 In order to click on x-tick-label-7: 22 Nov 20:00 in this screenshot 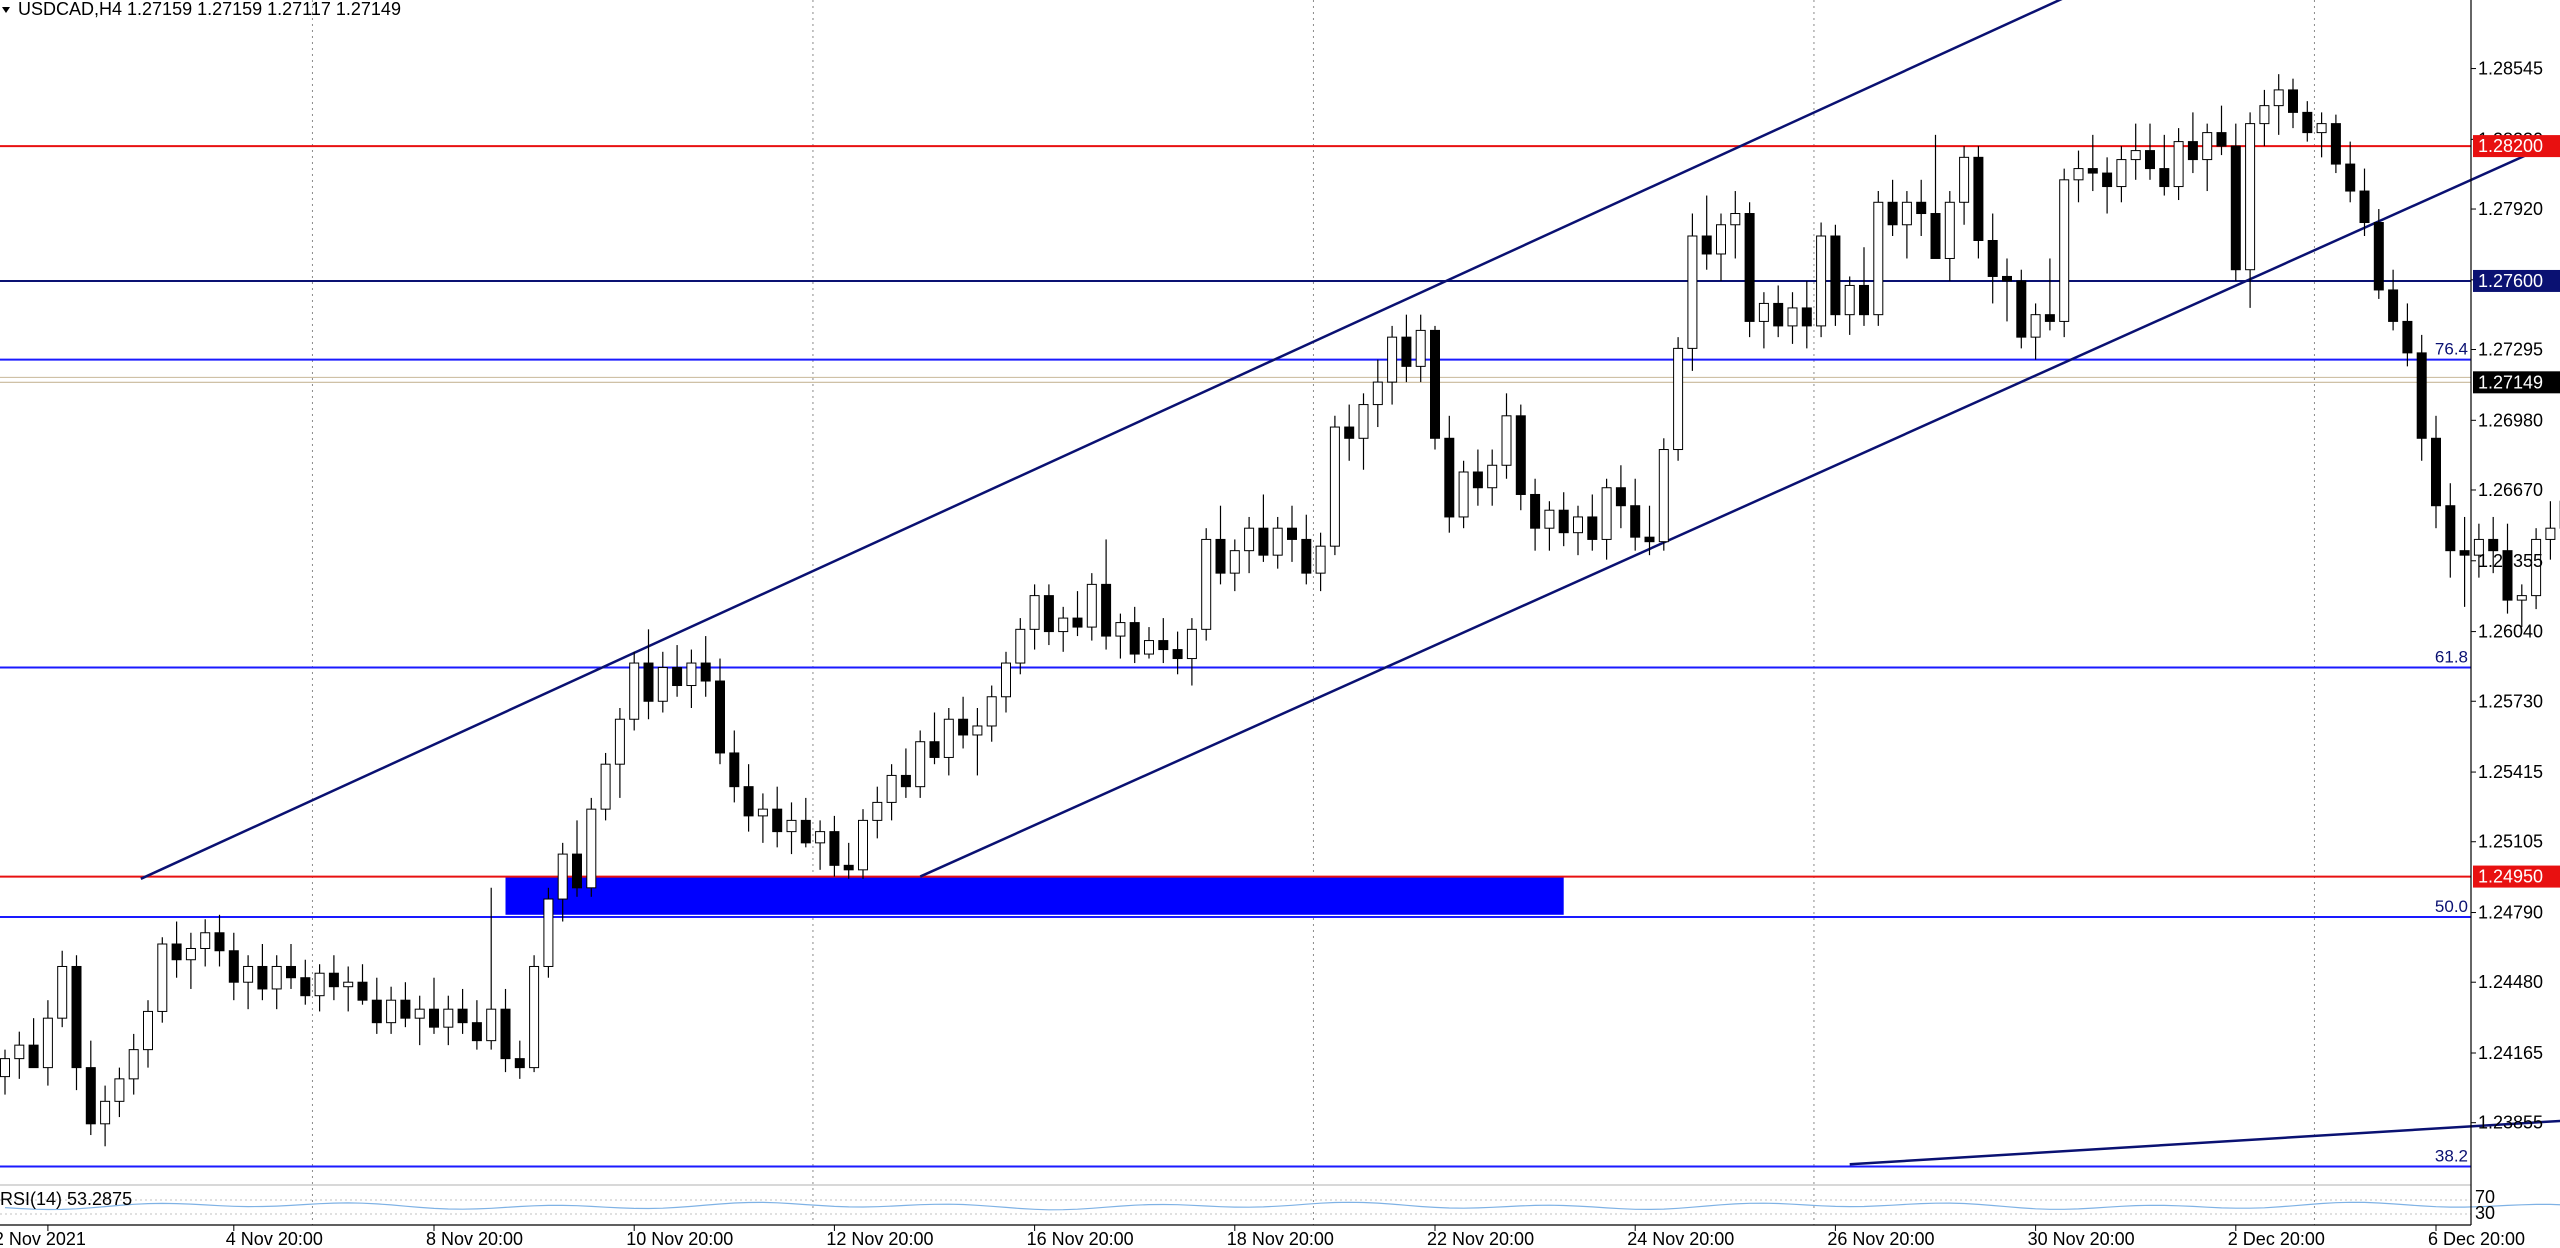, I will do `click(1480, 1238)`.